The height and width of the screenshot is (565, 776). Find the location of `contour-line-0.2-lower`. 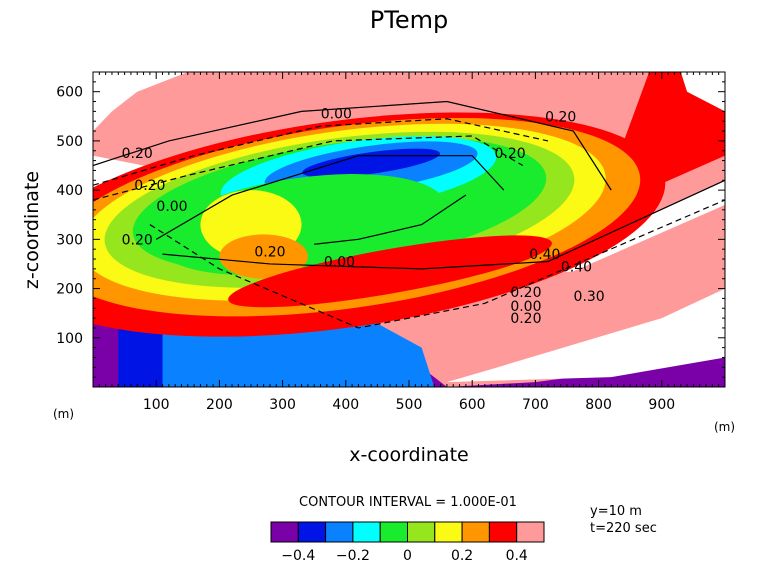

contour-line-0.2-lower is located at coordinates (443, 224).